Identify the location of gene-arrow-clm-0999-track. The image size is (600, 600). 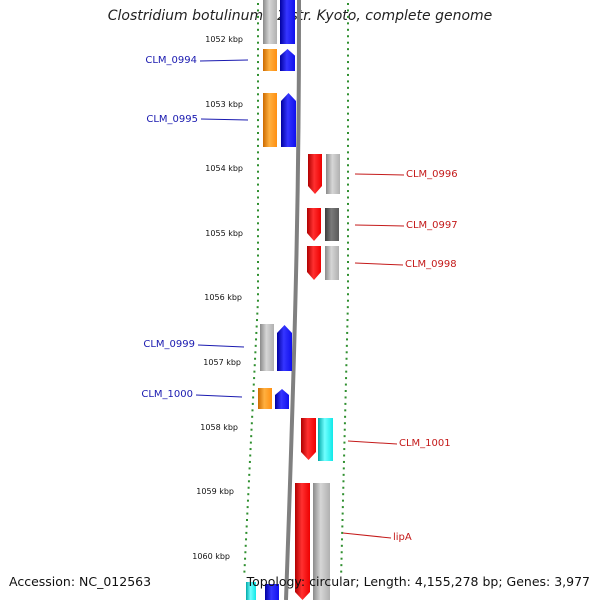
(267, 347).